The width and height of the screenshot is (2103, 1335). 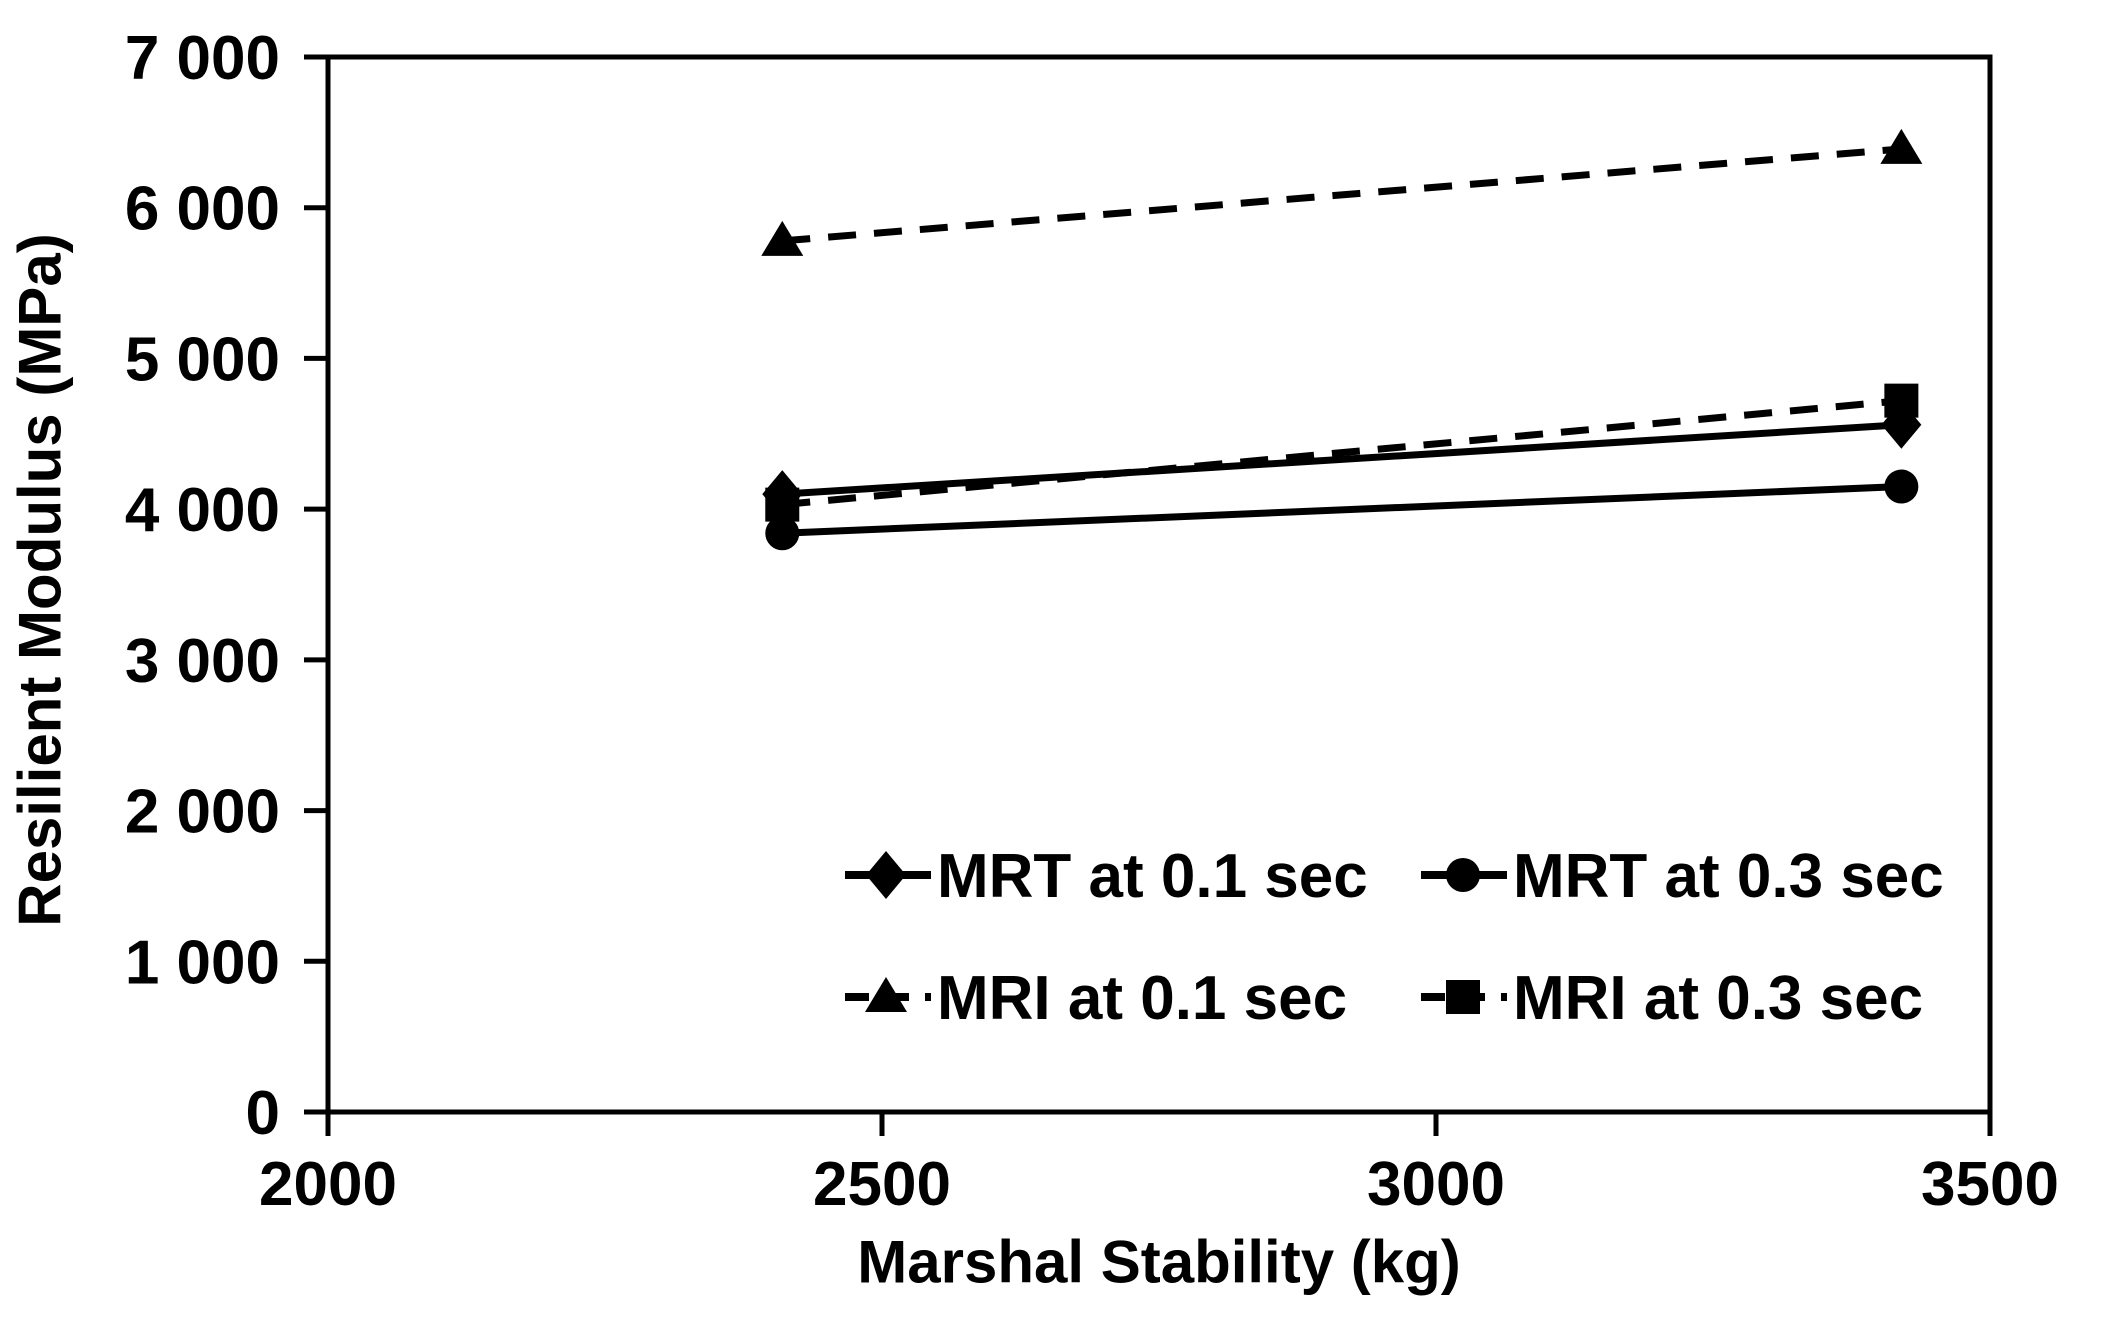 I want to click on legend-marker-mri-at-0-3-sec, so click(x=1463, y=997).